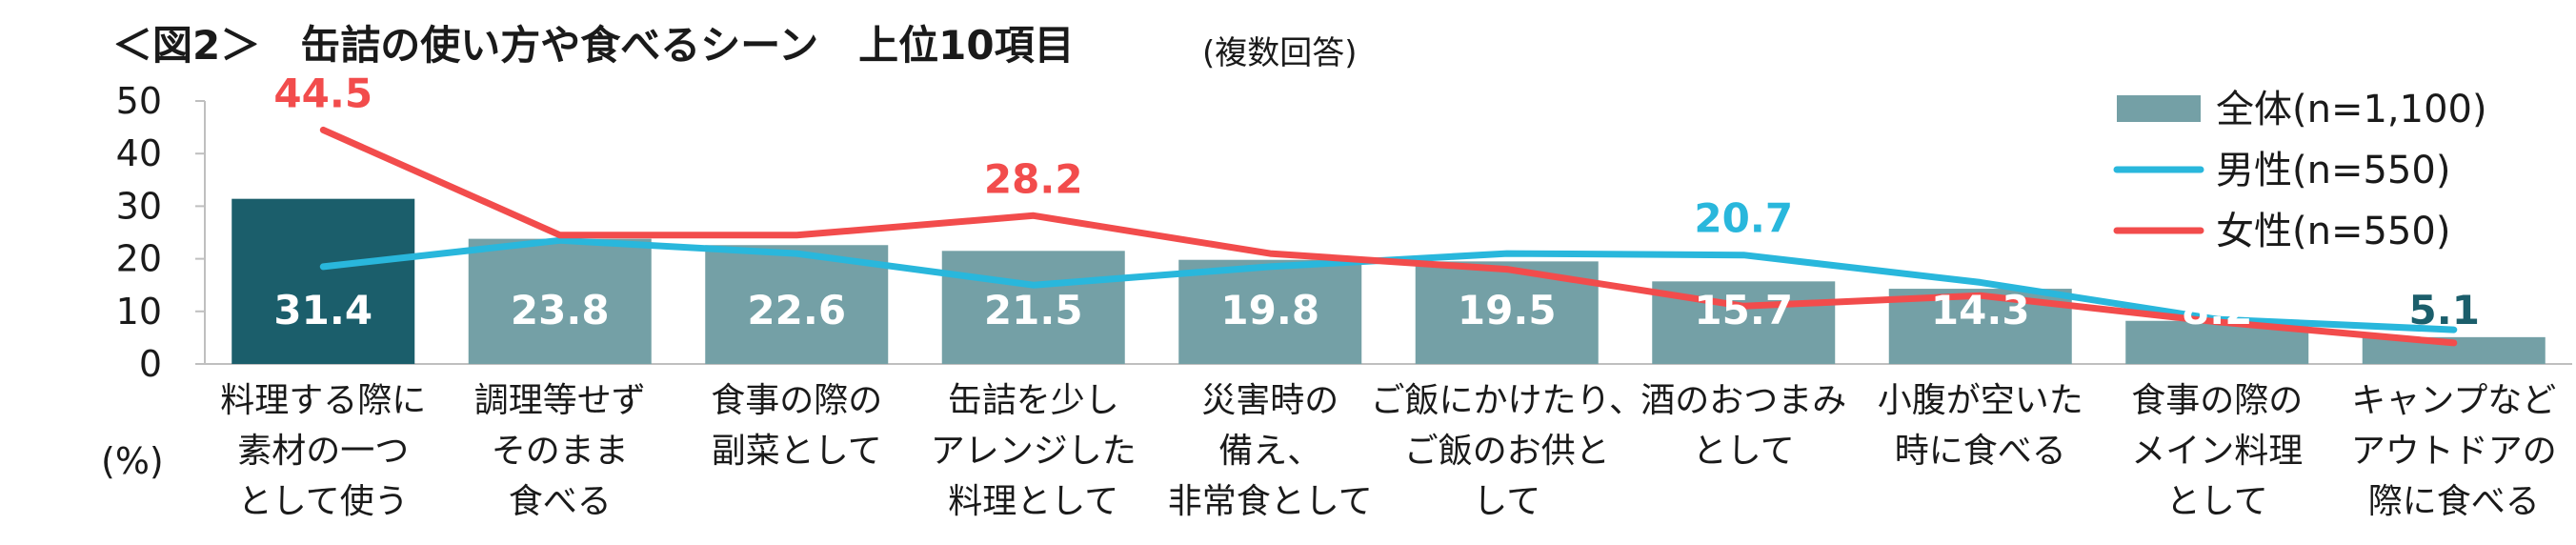 The image size is (2576, 545). I want to click on bar-value-label: 15.7, so click(1743, 310).